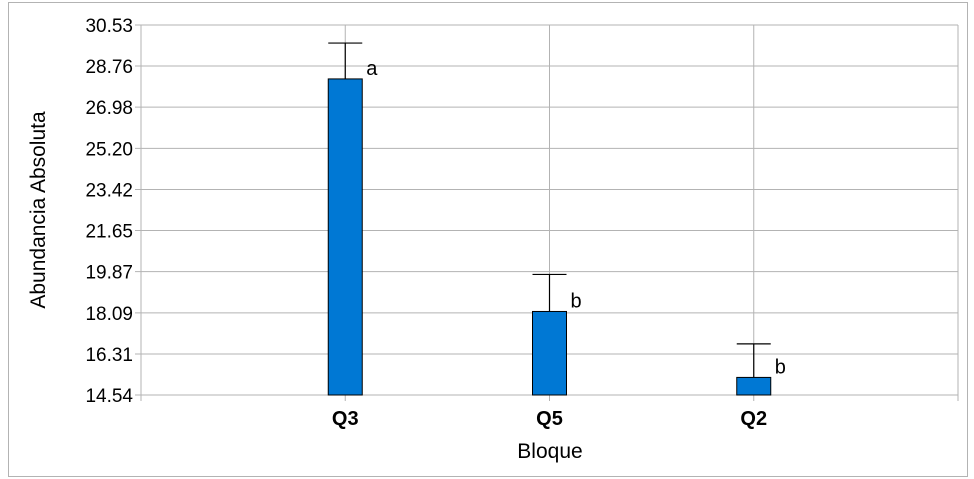  I want to click on annotation-q5: b, so click(576, 301).